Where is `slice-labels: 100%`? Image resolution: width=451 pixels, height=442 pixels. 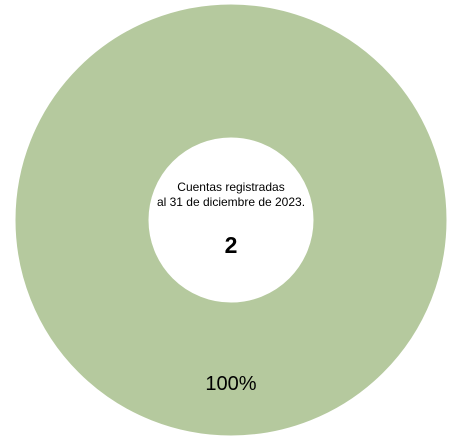 slice-labels: 100% is located at coordinates (230, 384).